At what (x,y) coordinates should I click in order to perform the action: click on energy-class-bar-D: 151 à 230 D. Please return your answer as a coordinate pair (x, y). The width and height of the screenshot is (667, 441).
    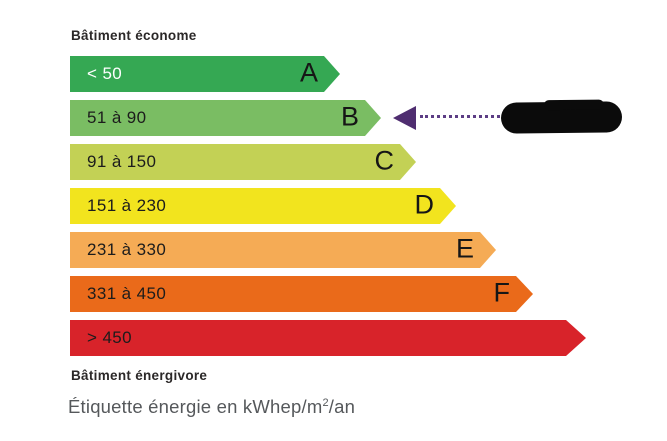
    Looking at the image, I should click on (263, 206).